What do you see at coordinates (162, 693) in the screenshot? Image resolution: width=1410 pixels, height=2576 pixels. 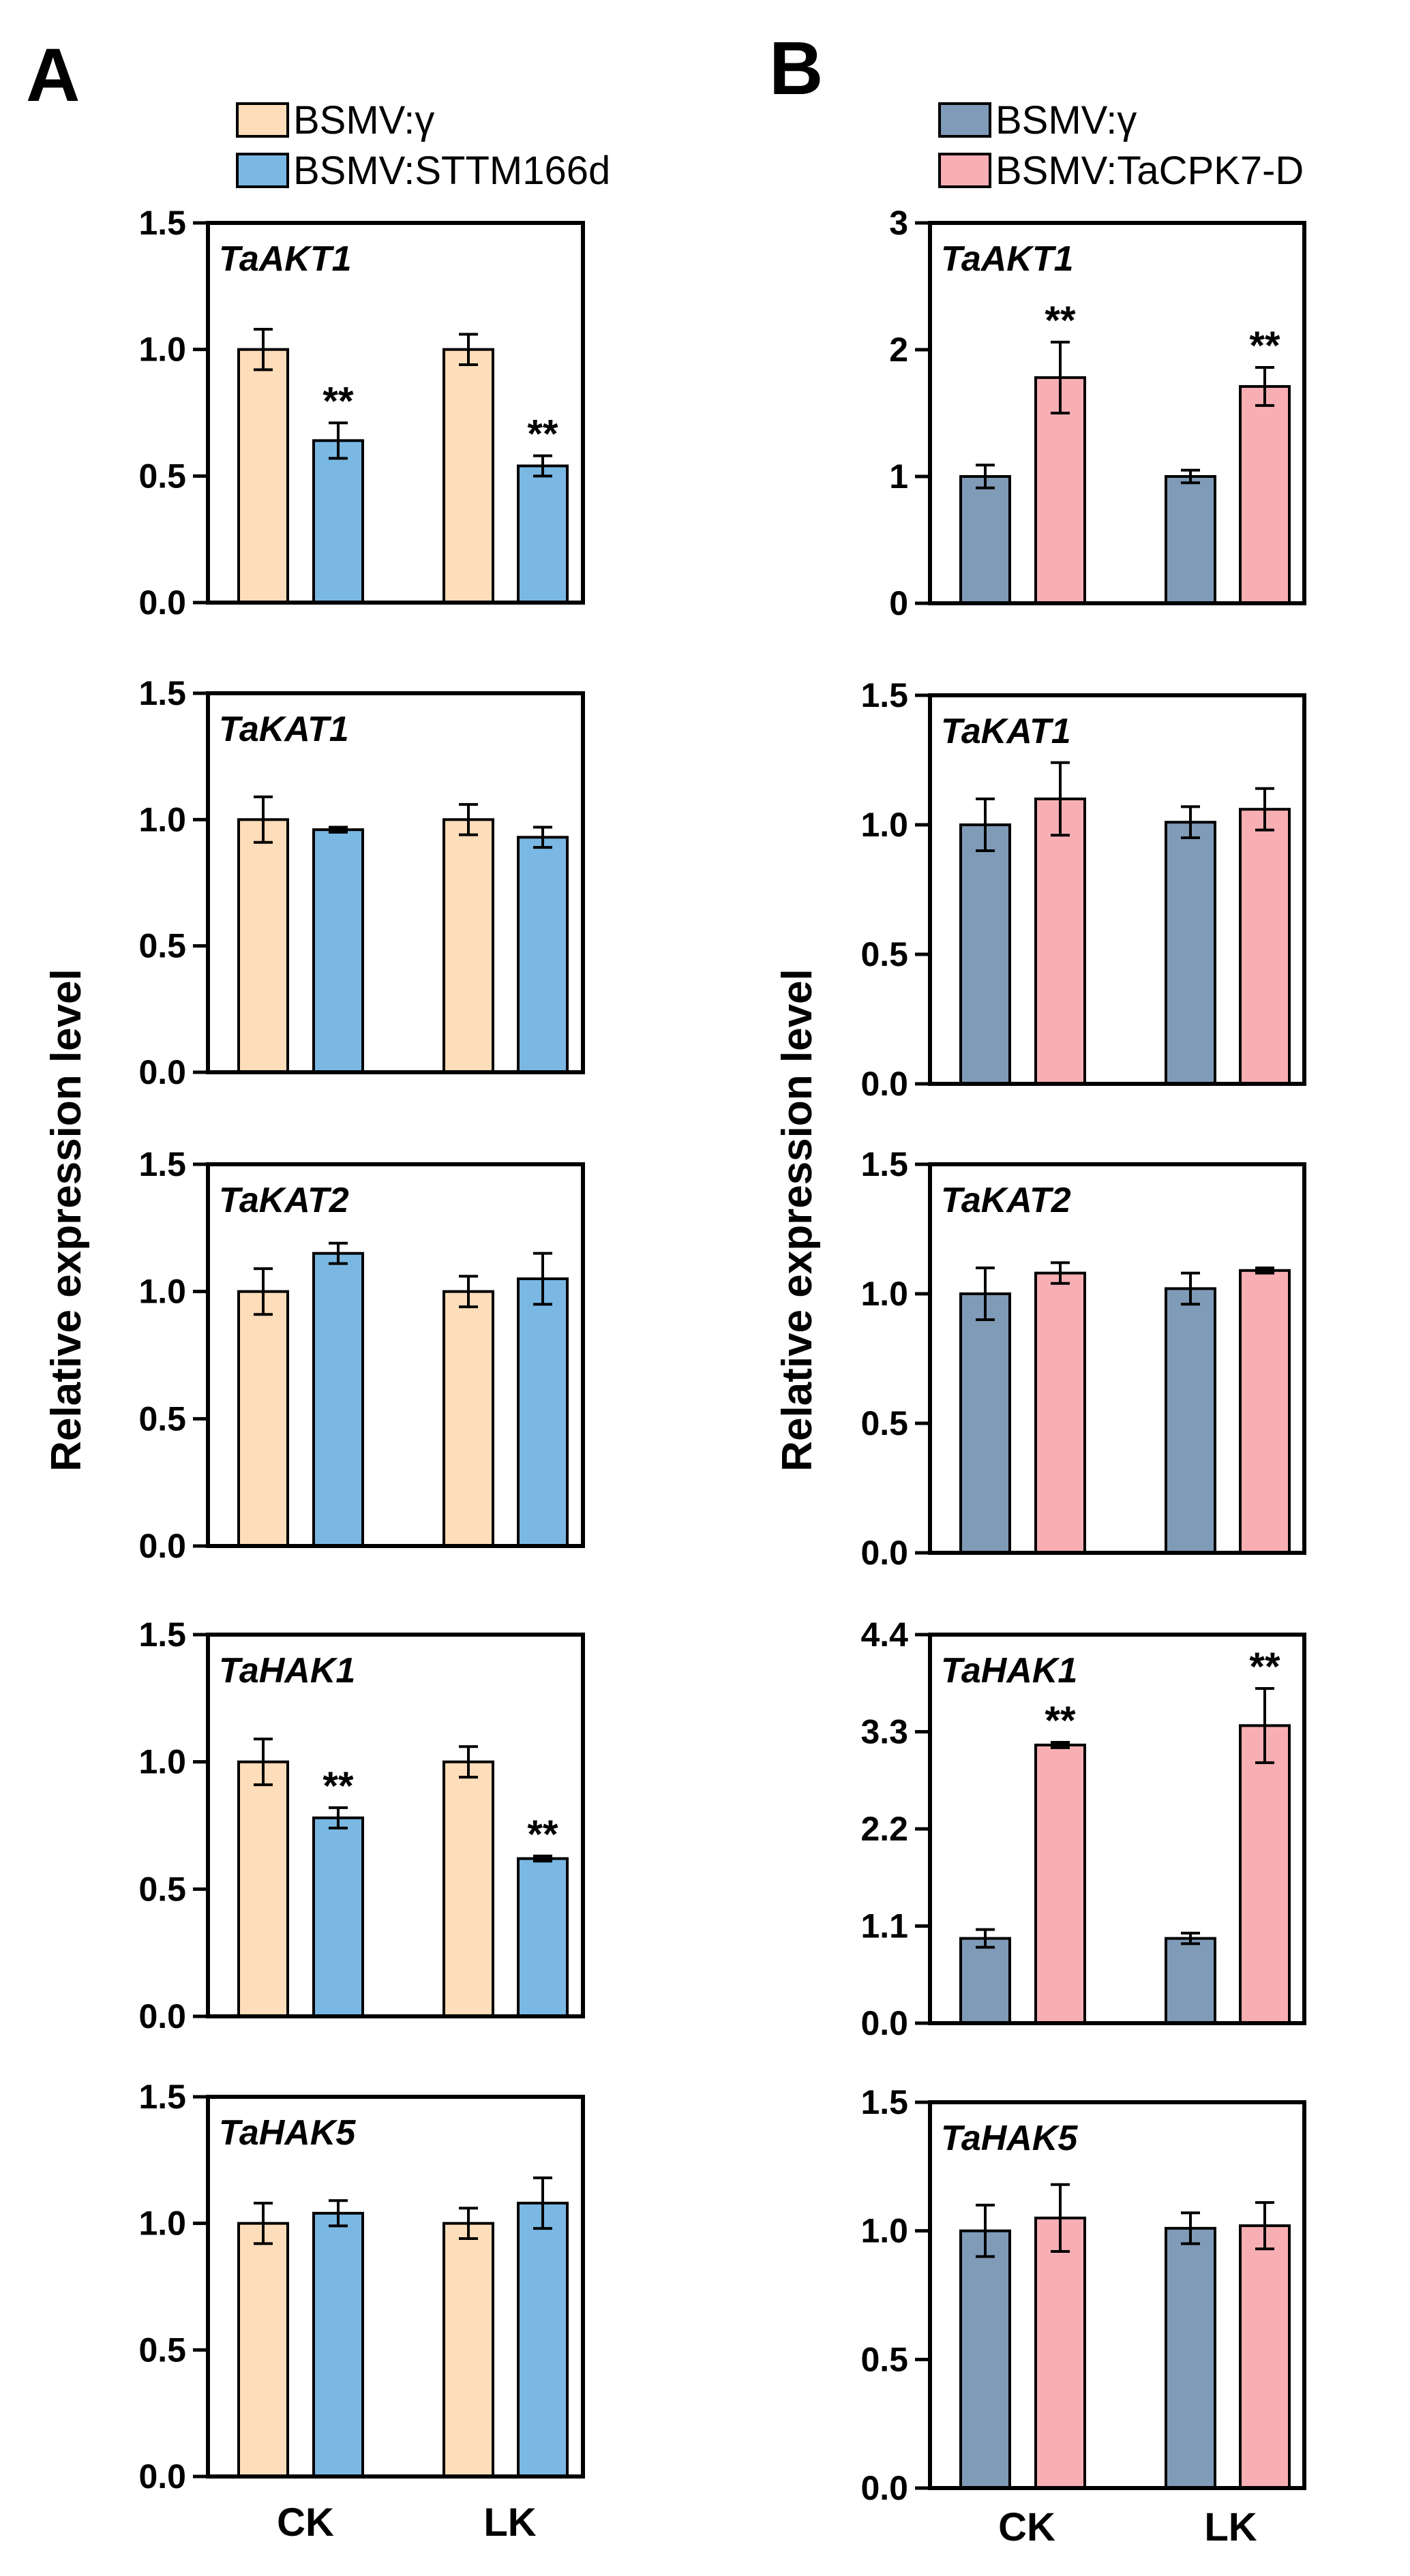 I see `y-tick-label-a-takat1: 1.5` at bounding box center [162, 693].